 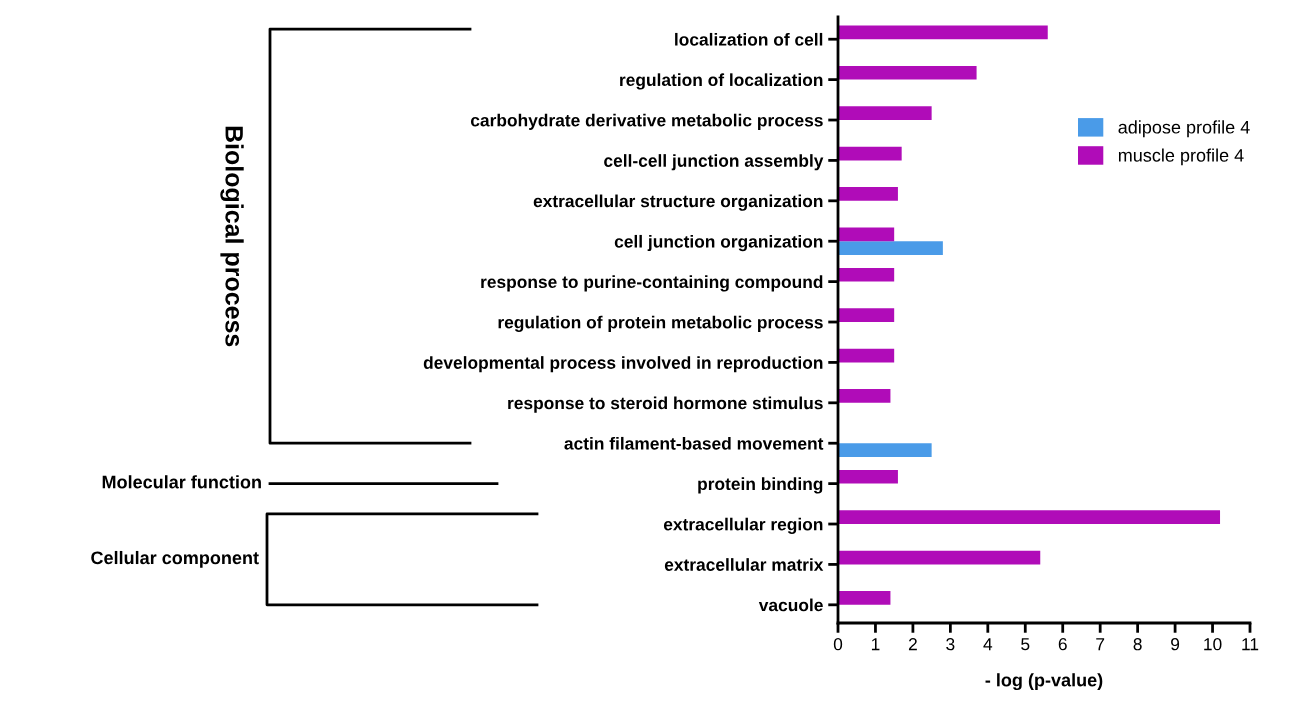 What do you see at coordinates (1062, 644) in the screenshot?
I see `x-tick-label: 6` at bounding box center [1062, 644].